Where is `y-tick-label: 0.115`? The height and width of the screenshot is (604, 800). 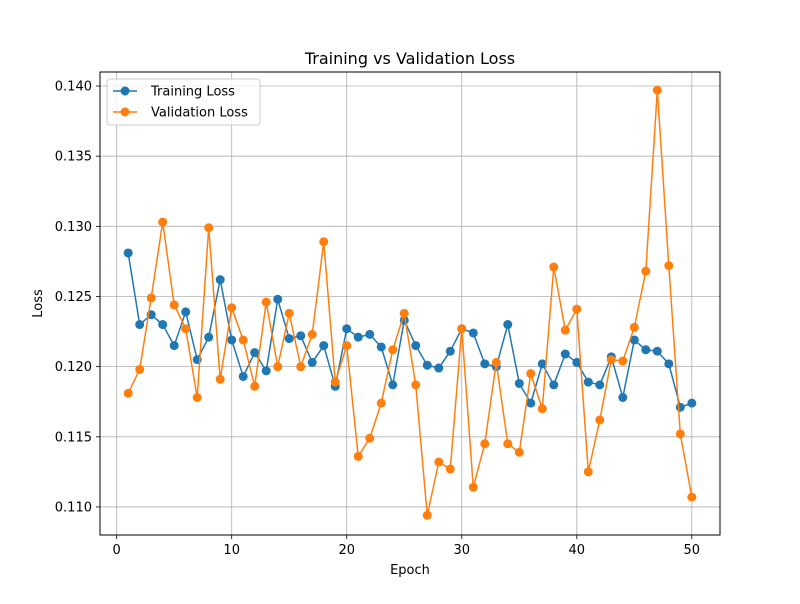 y-tick-label: 0.115 is located at coordinates (73, 437).